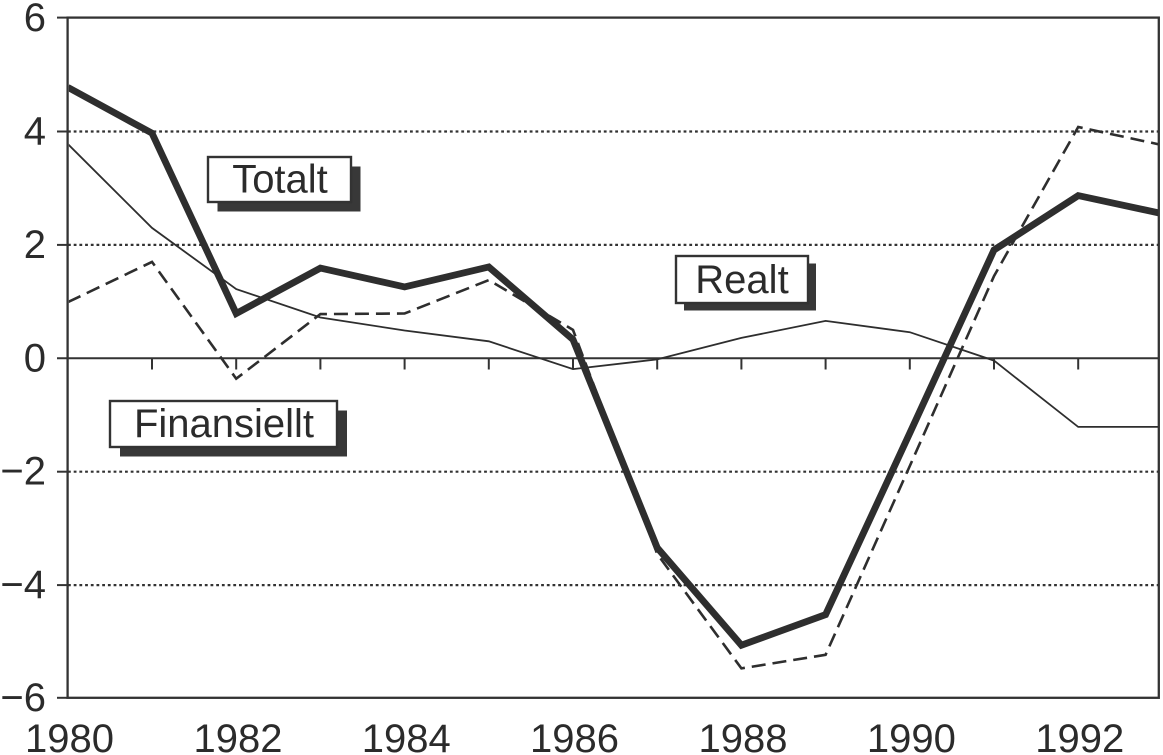 Image resolution: width=1163 pixels, height=755 pixels. Describe the element at coordinates (224, 424) in the screenshot. I see `svg-text: Finansiellt` at that location.